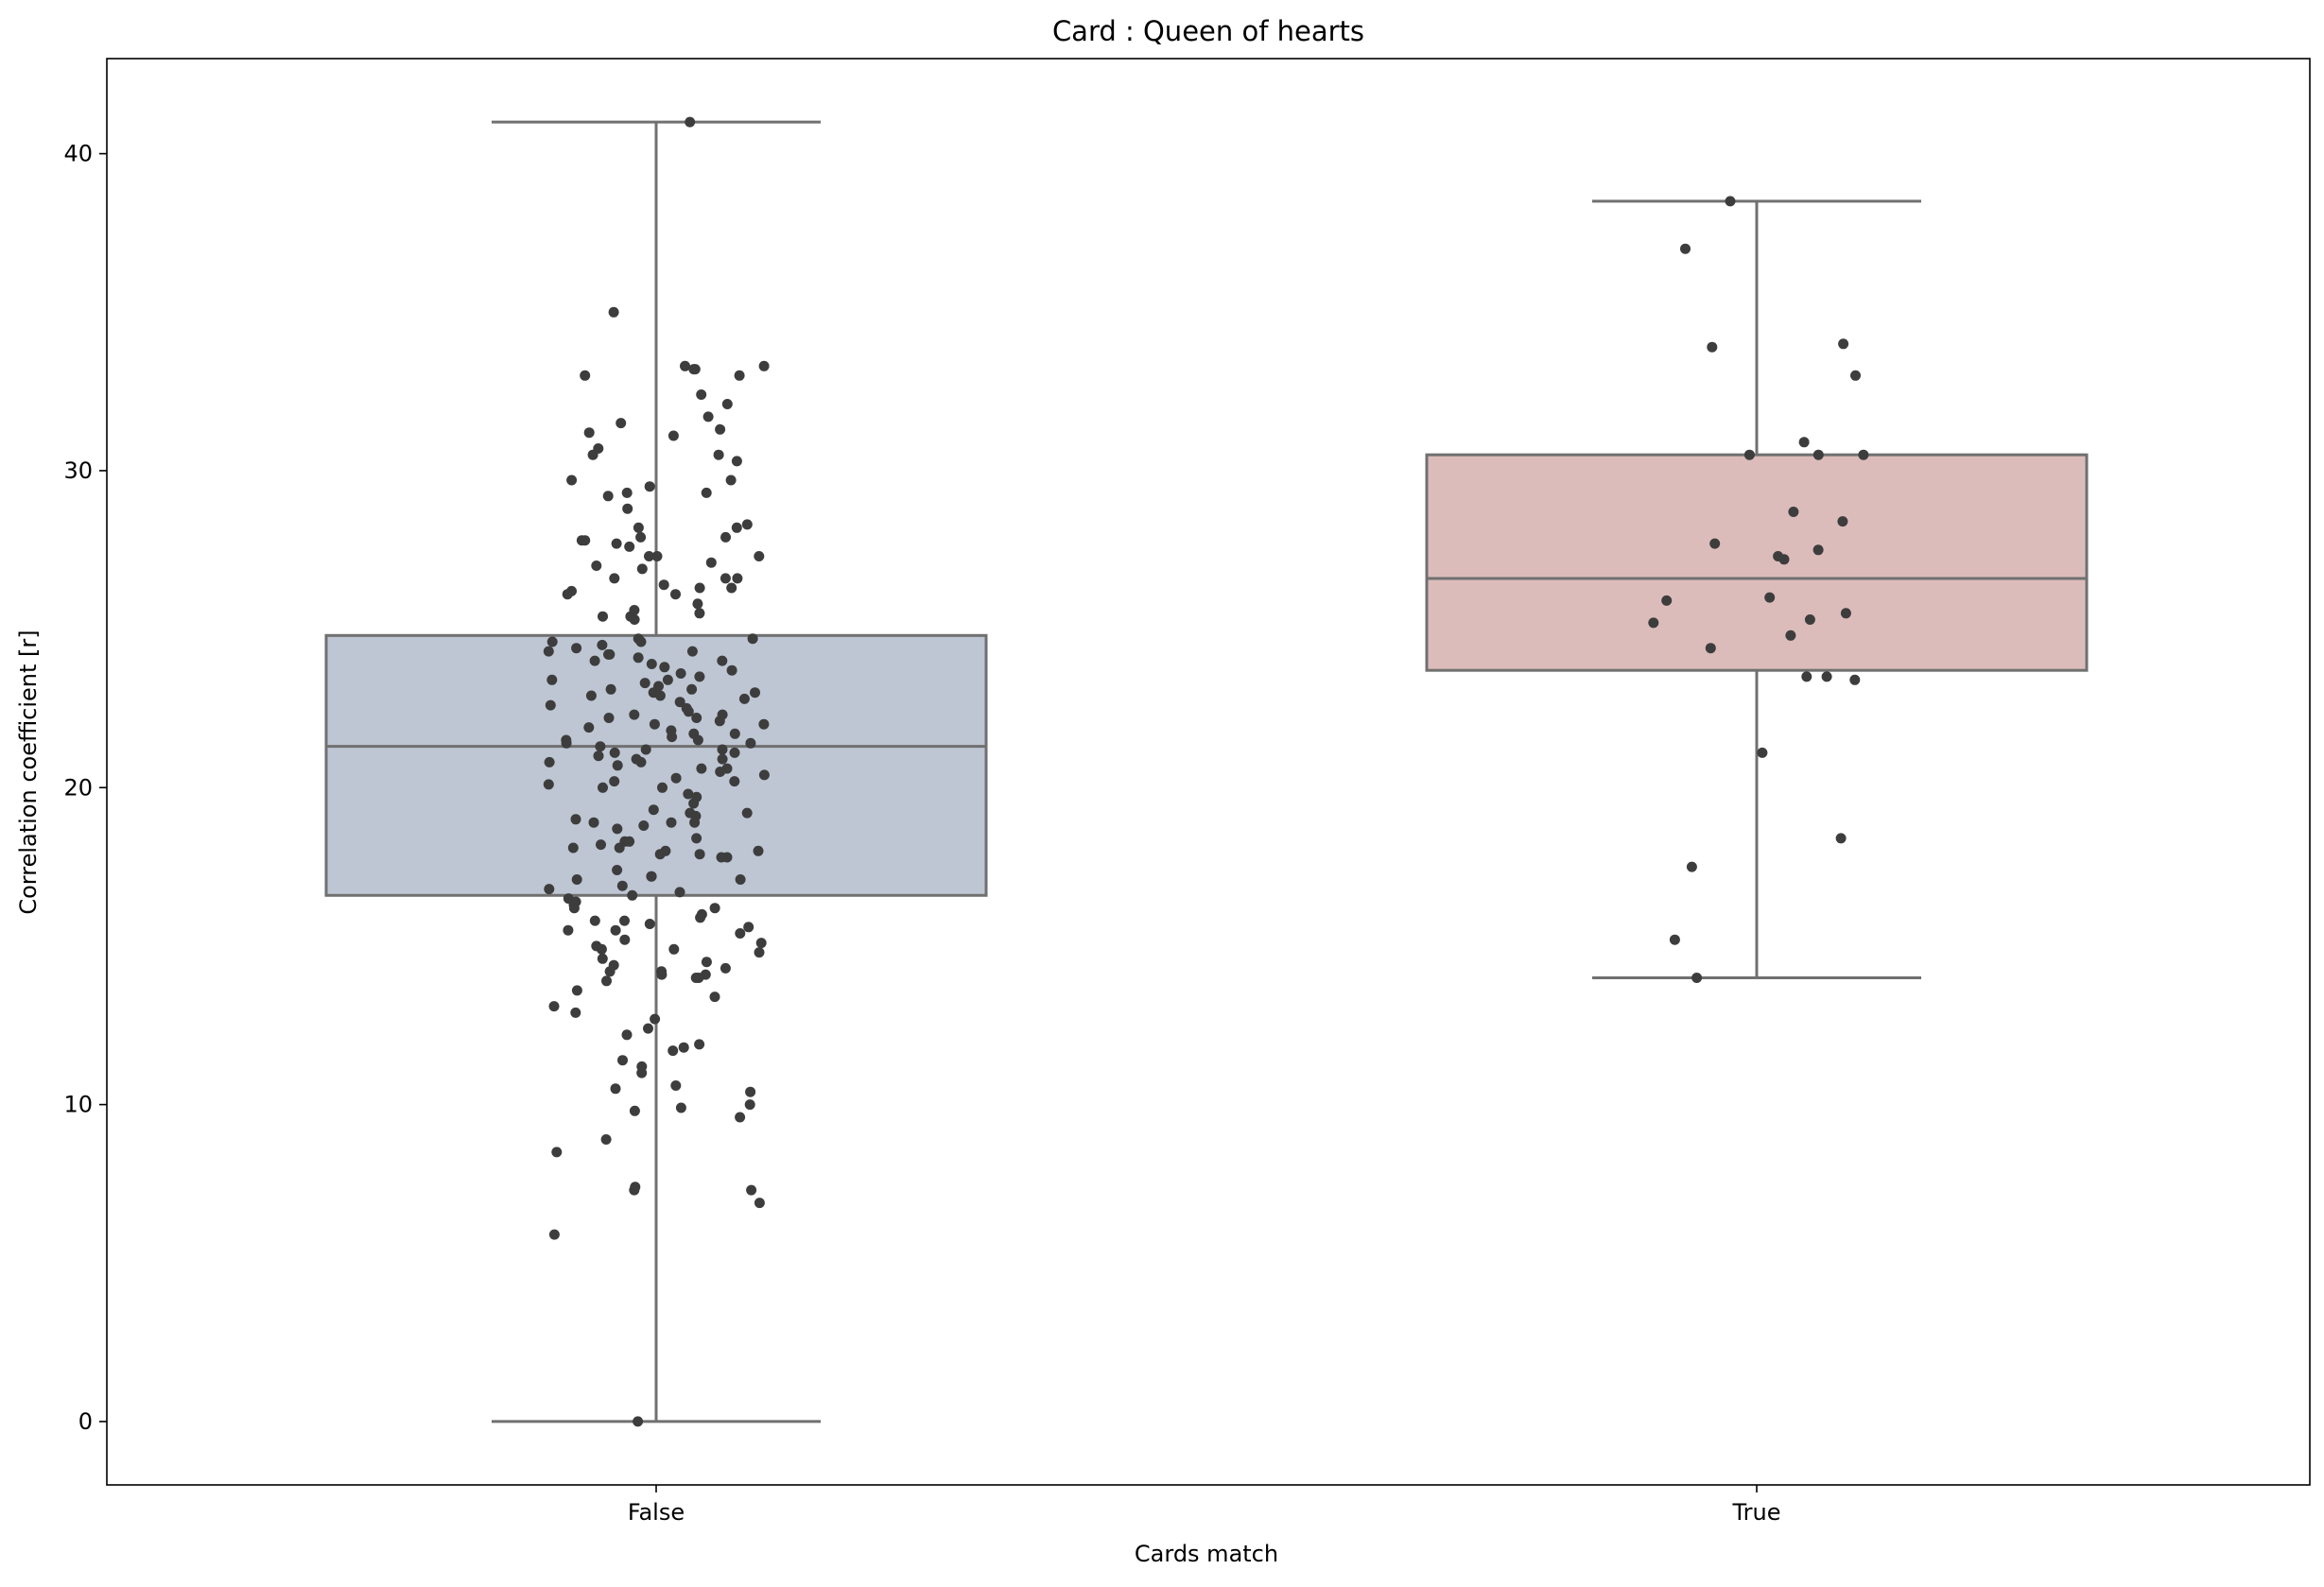  What do you see at coordinates (1757, 562) in the screenshot?
I see `iqr-box` at bounding box center [1757, 562].